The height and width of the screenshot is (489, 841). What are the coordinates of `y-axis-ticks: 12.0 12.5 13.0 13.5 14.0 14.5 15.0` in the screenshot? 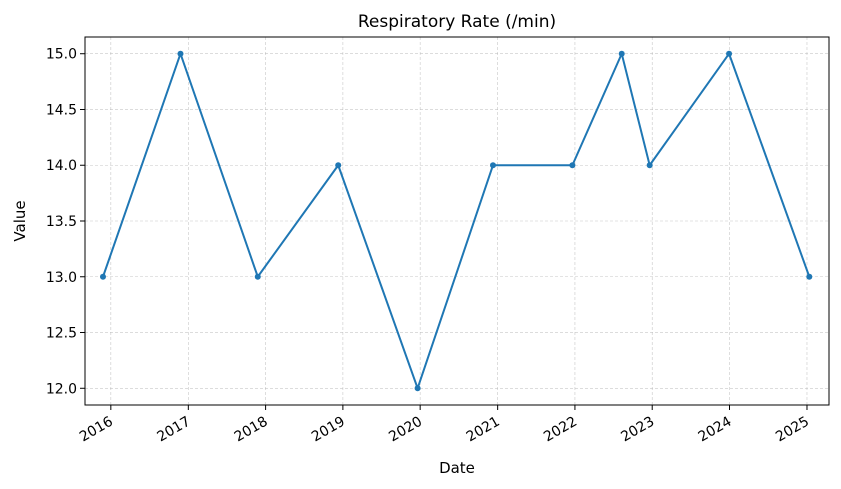 It's located at (65, 222).